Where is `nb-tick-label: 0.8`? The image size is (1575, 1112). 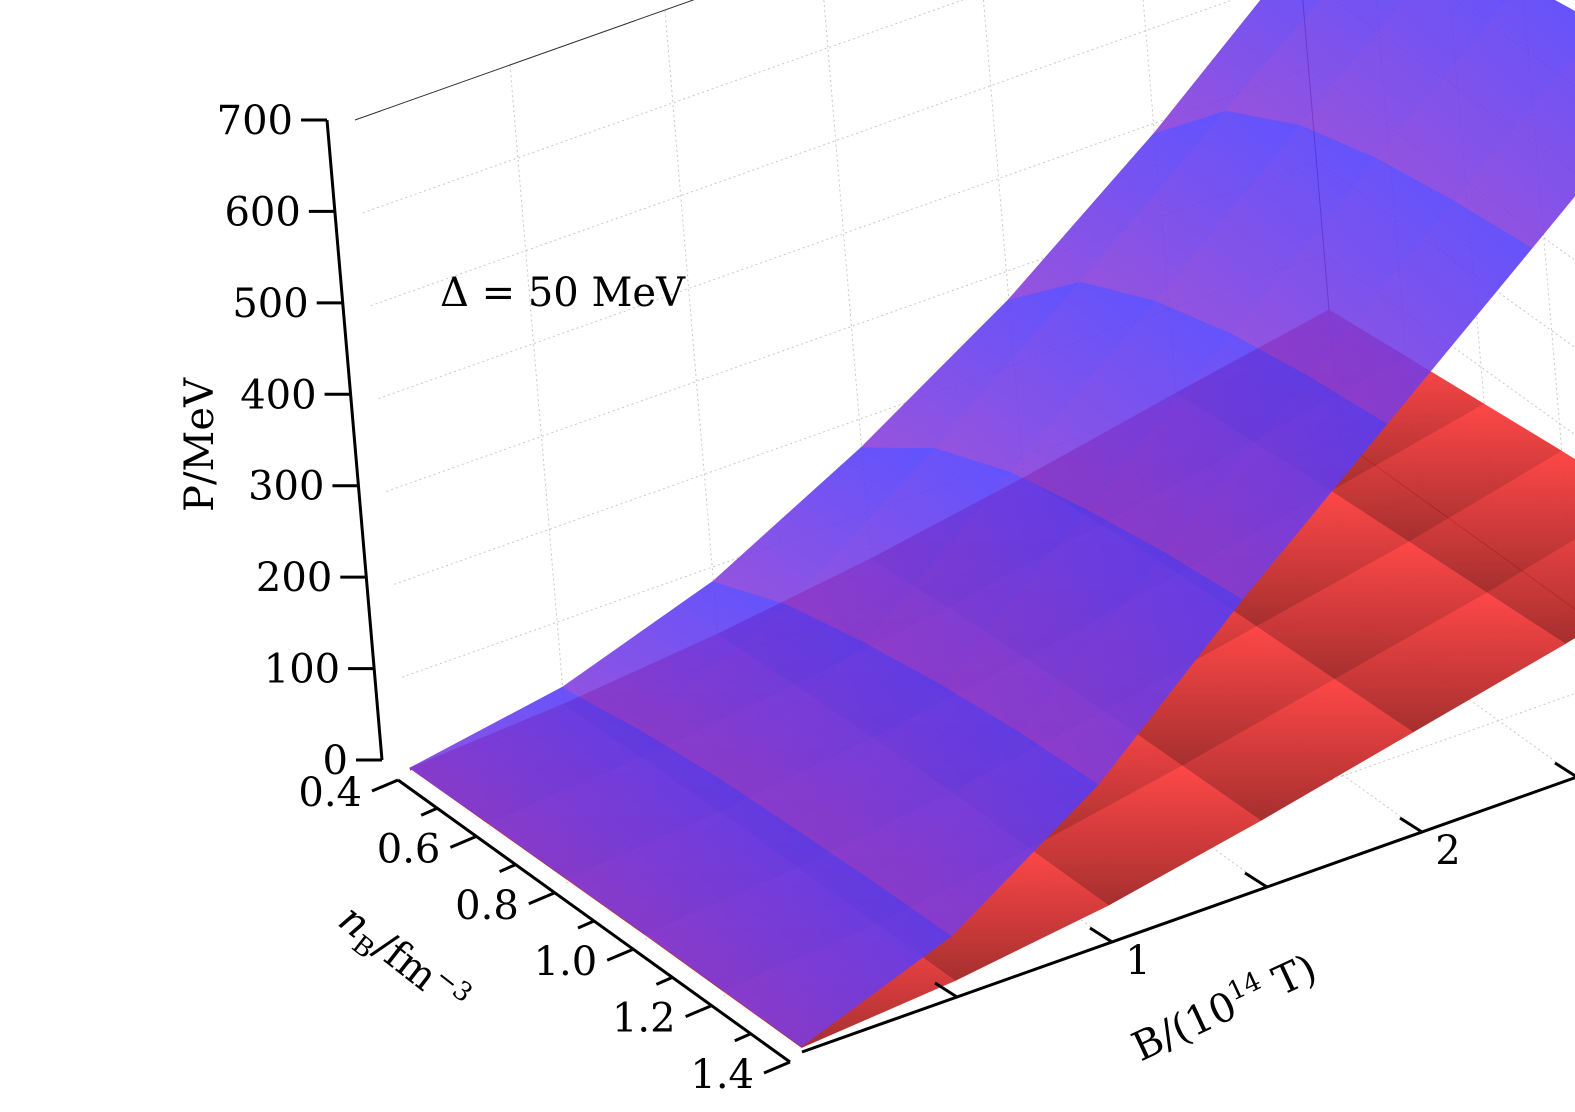
nb-tick-label: 0.8 is located at coordinates (487, 906).